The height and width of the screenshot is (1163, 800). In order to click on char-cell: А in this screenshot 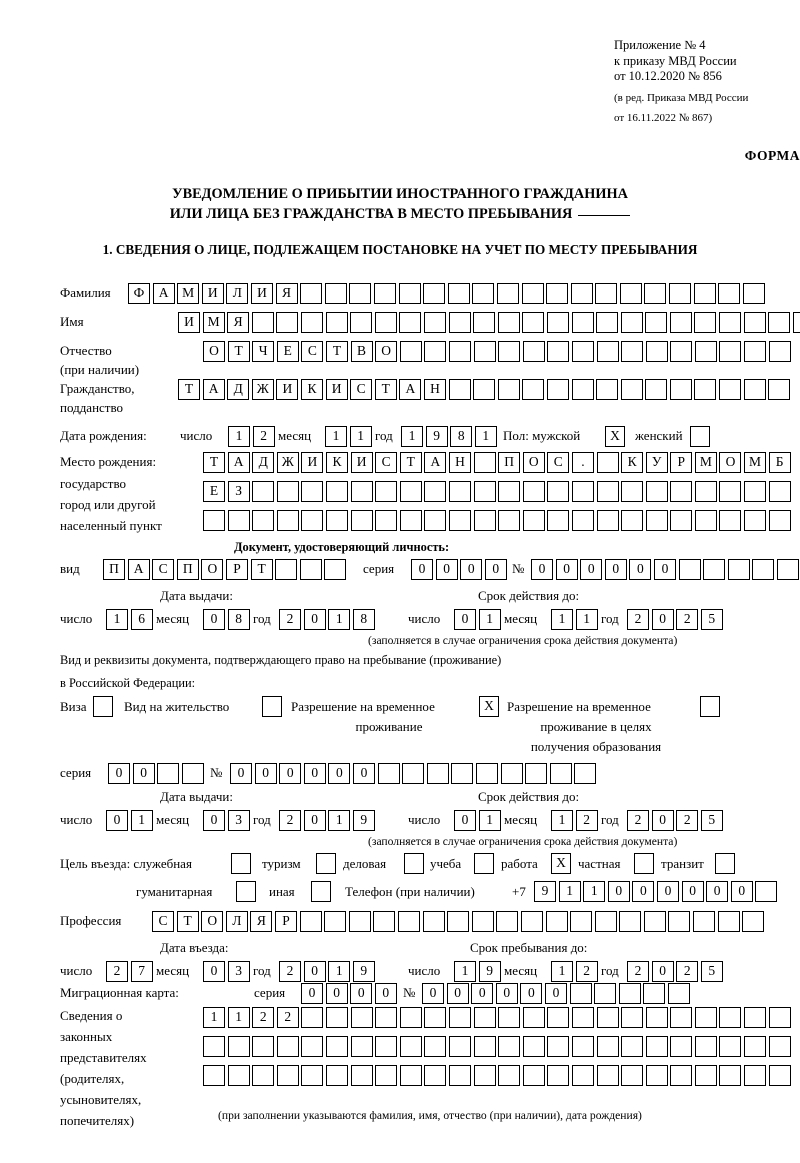, I will do `click(410, 389)`.